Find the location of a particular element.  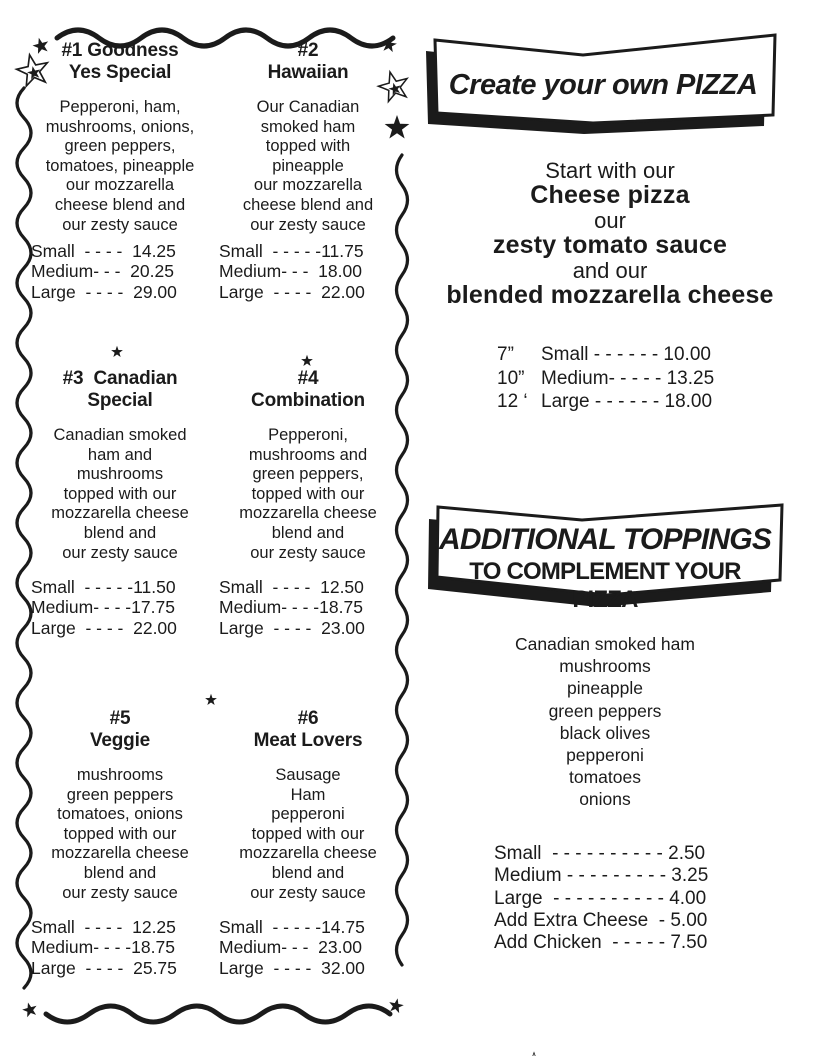

pizza-size-inches: 7” is located at coordinates (505, 354).